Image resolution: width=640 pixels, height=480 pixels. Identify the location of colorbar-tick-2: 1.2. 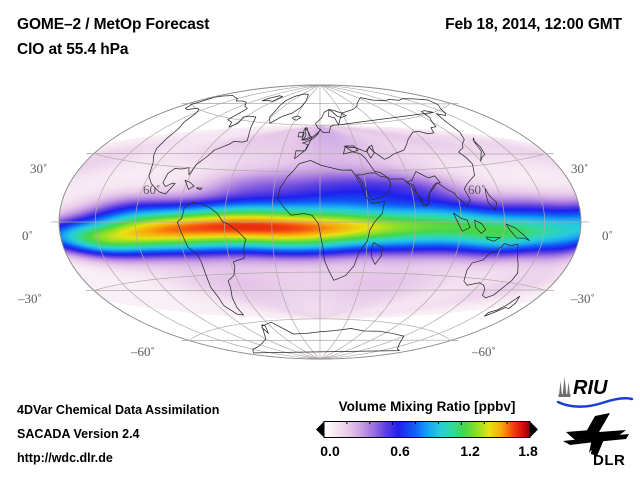
(470, 451).